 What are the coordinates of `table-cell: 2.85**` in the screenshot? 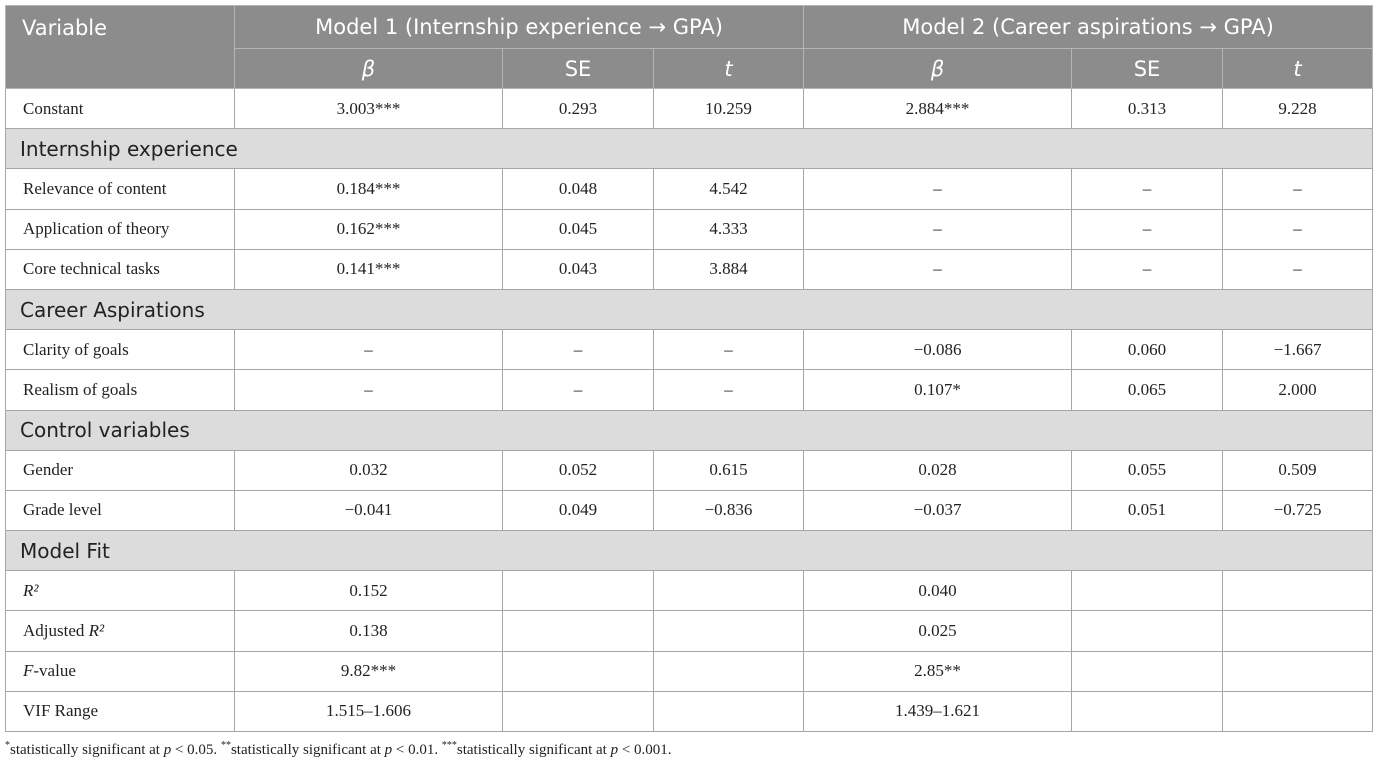 It's located at (938, 671).